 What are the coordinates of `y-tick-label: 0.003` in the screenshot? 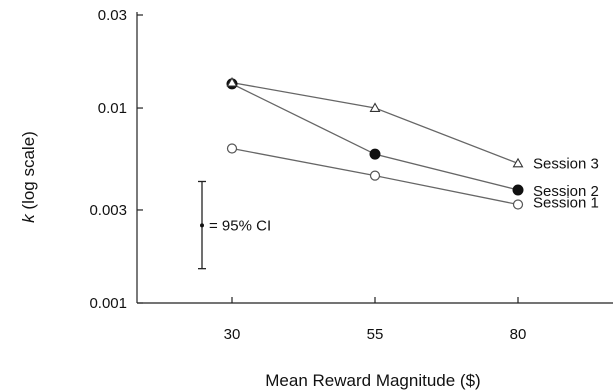 It's located at (108, 210).